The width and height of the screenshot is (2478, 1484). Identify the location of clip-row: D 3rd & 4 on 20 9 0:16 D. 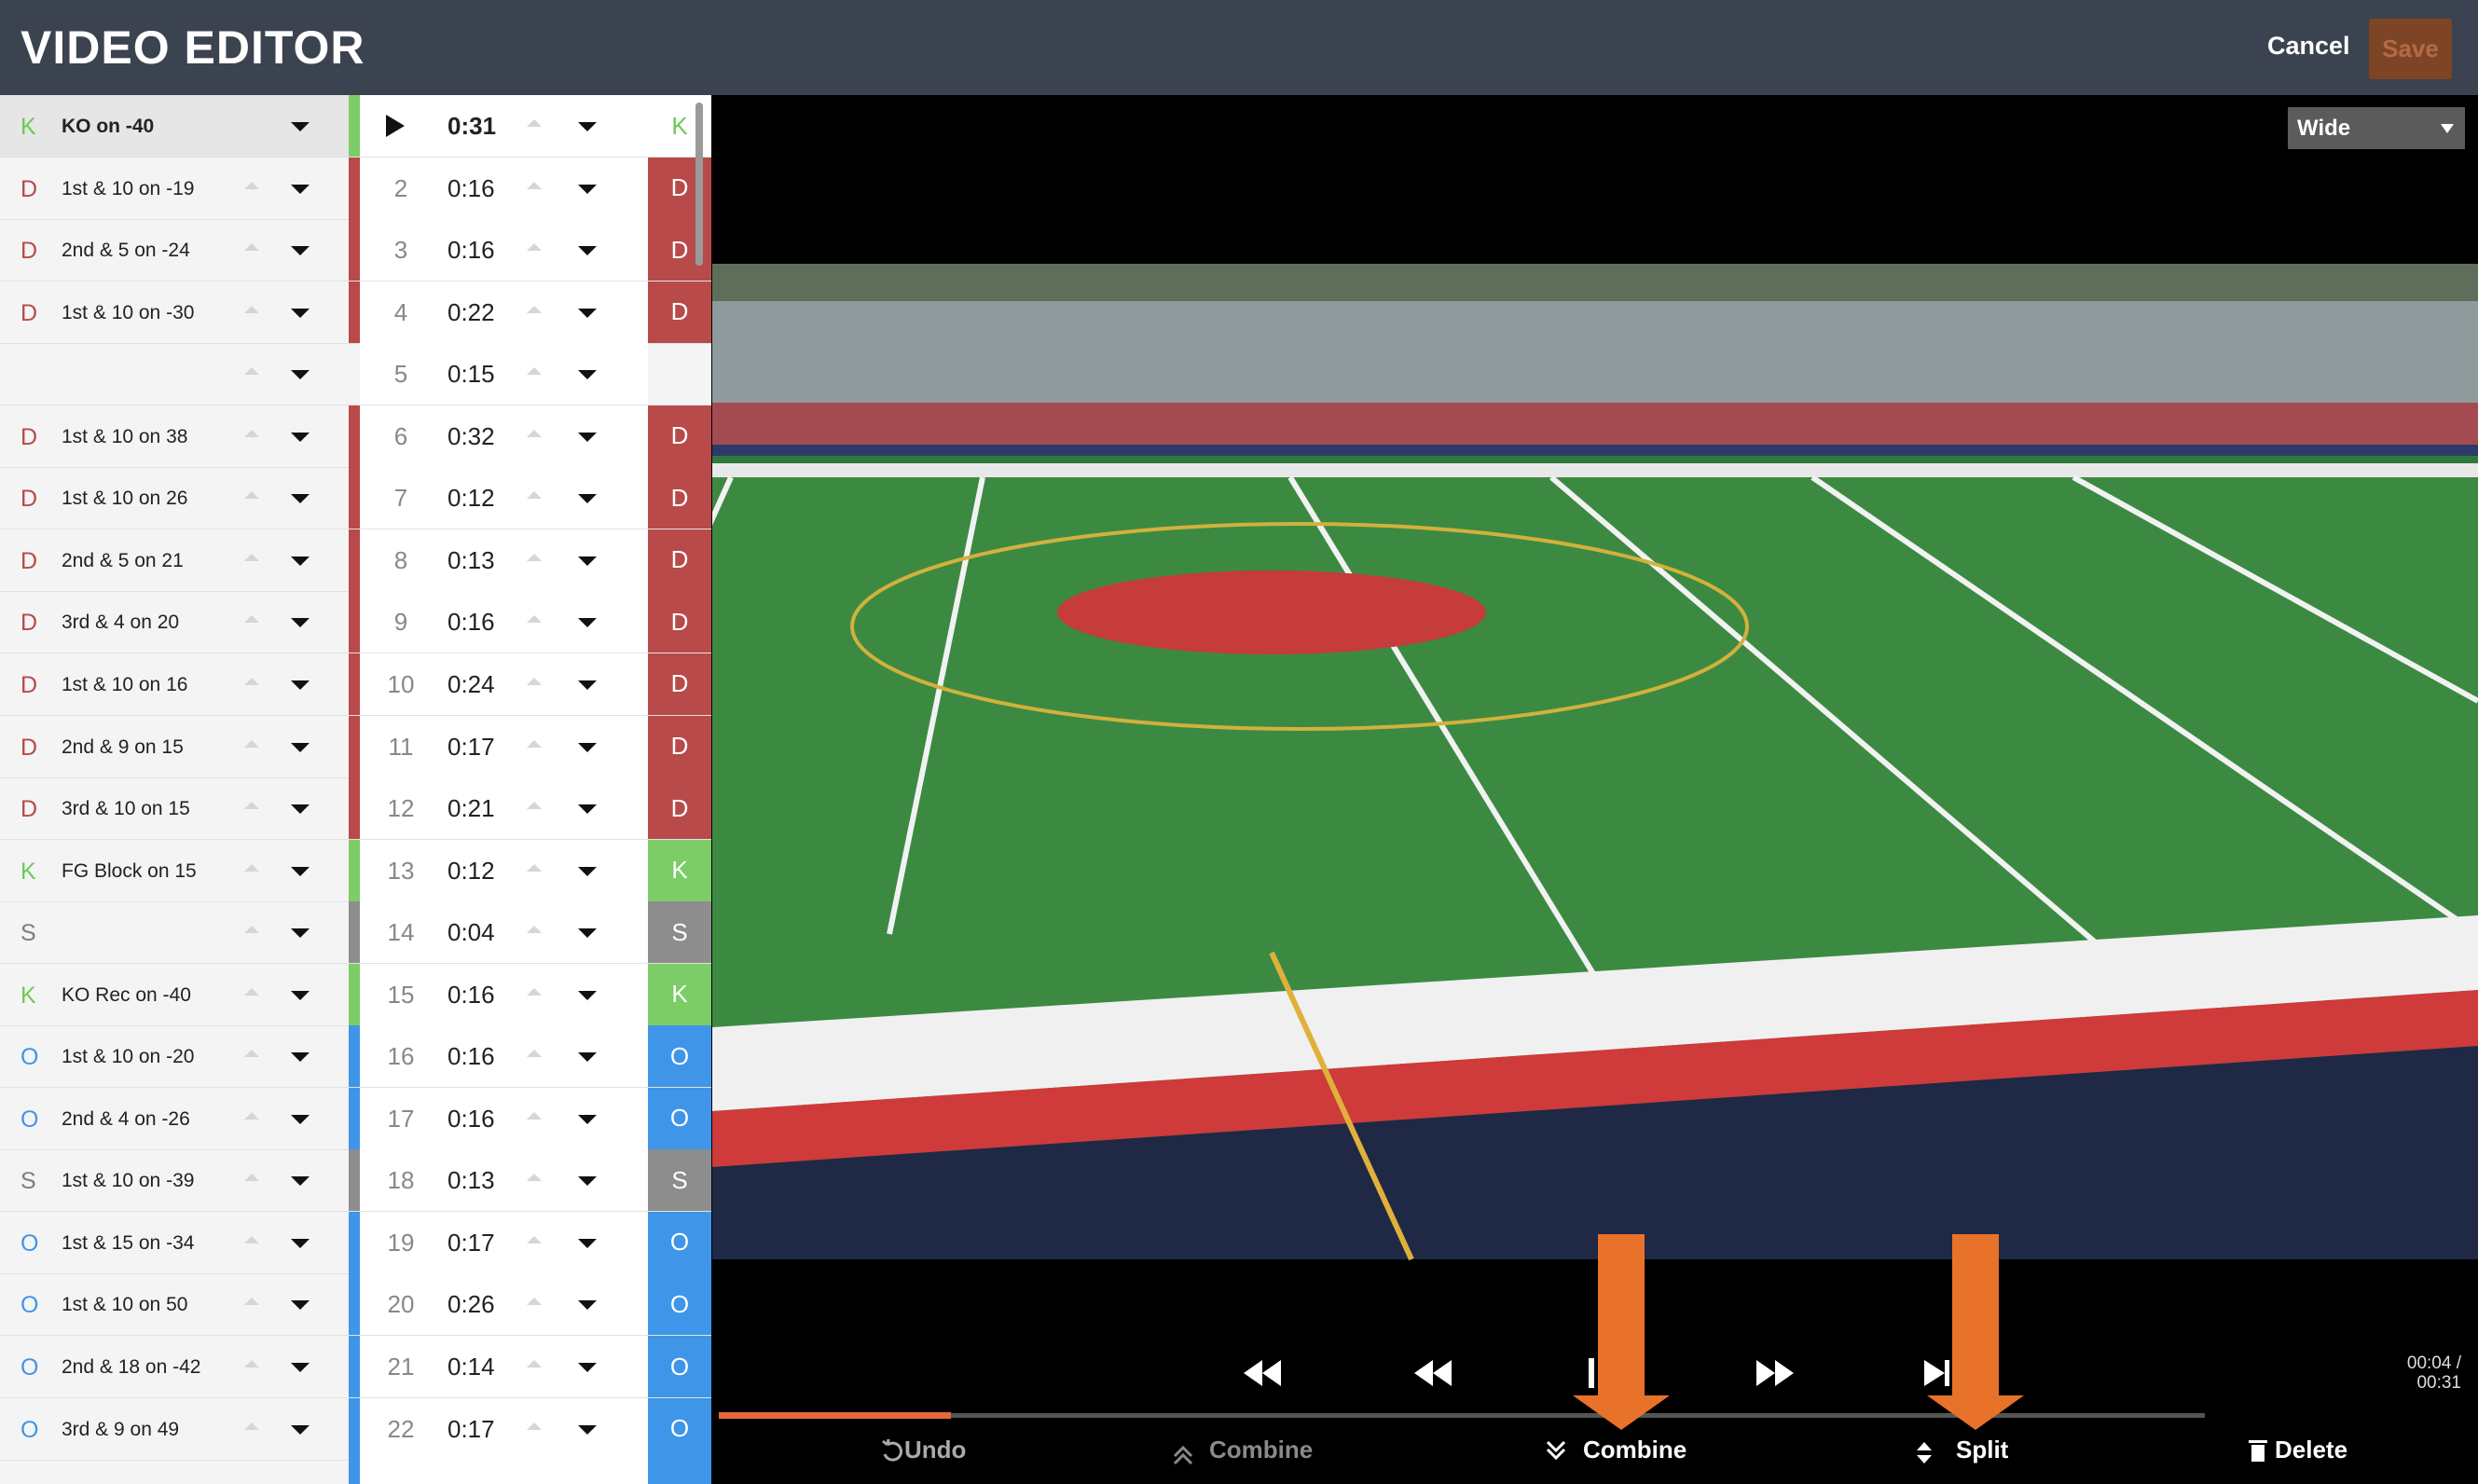
(356, 623).